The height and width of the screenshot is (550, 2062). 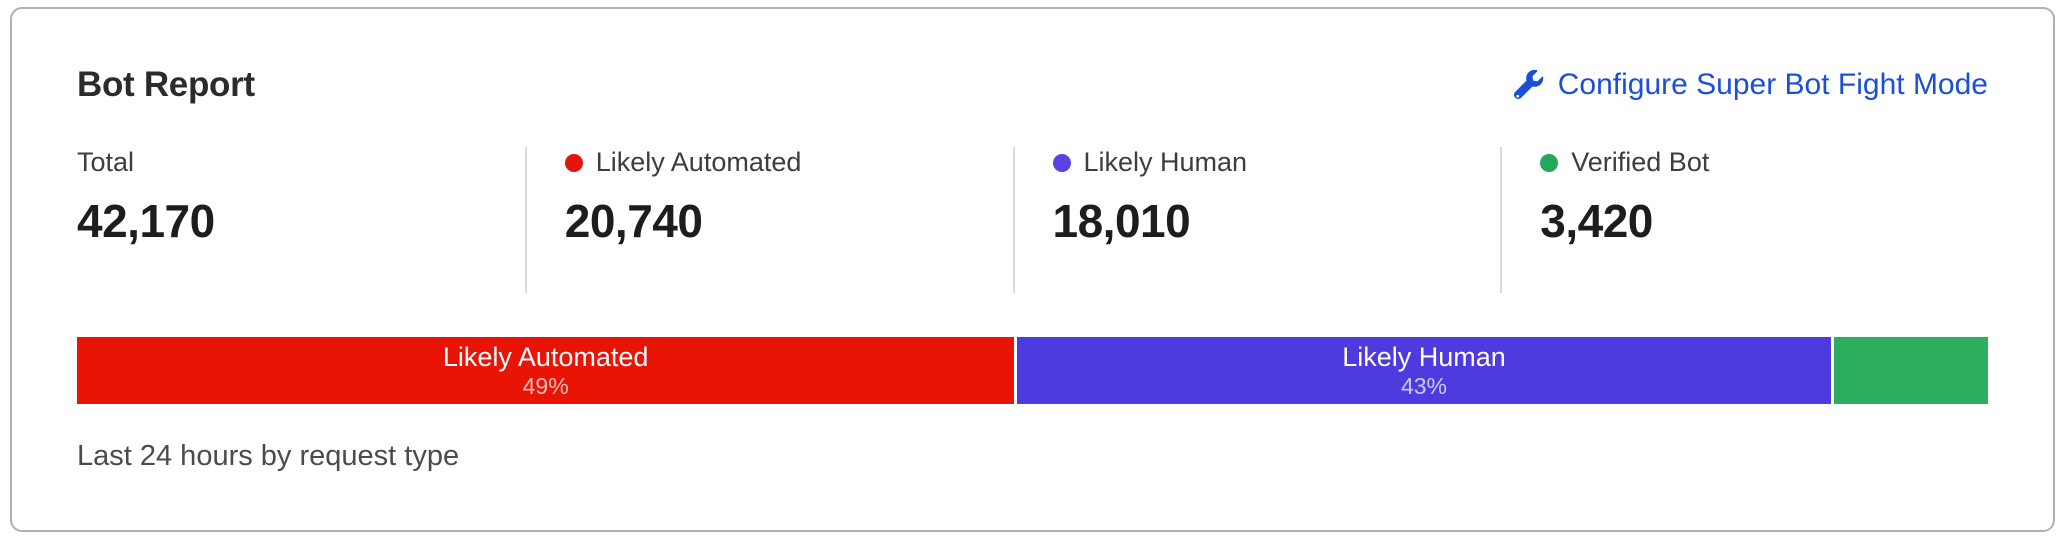 What do you see at coordinates (633, 221) in the screenshot?
I see `stat-value: 20,740` at bounding box center [633, 221].